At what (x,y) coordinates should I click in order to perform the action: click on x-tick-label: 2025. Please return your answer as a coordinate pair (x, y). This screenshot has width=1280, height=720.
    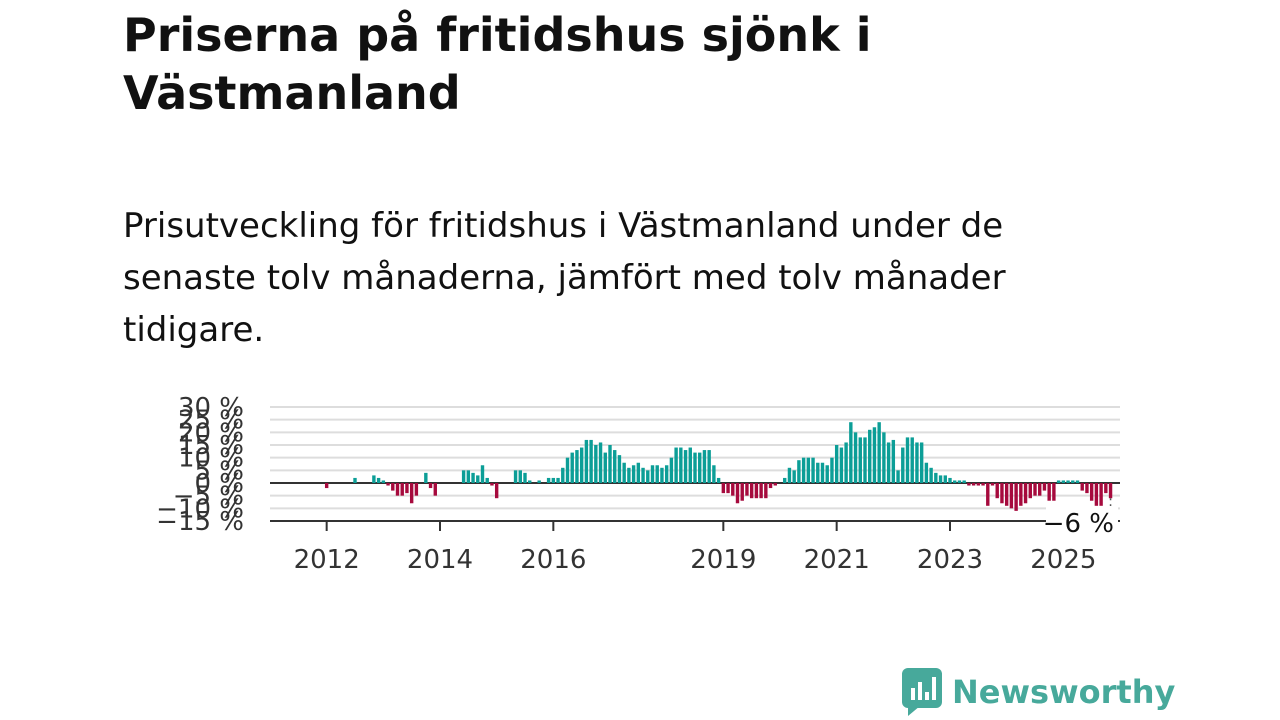
    Looking at the image, I should click on (1063, 560).